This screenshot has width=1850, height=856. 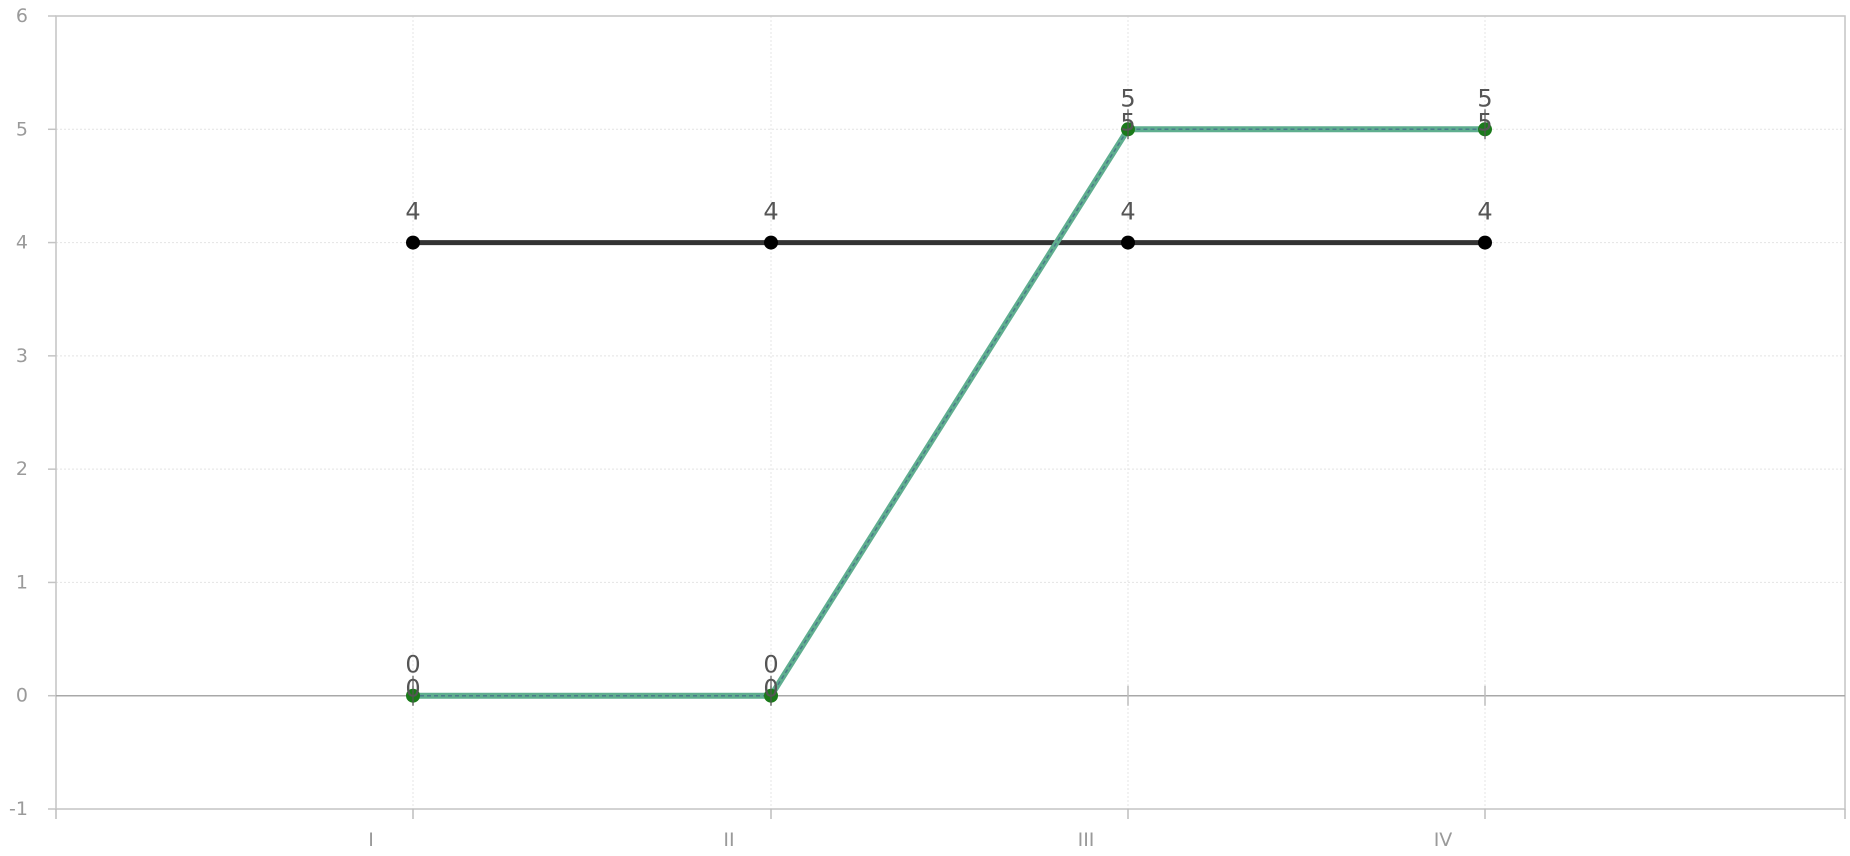 What do you see at coordinates (22, 356) in the screenshot?
I see `y-tick-label: 3` at bounding box center [22, 356].